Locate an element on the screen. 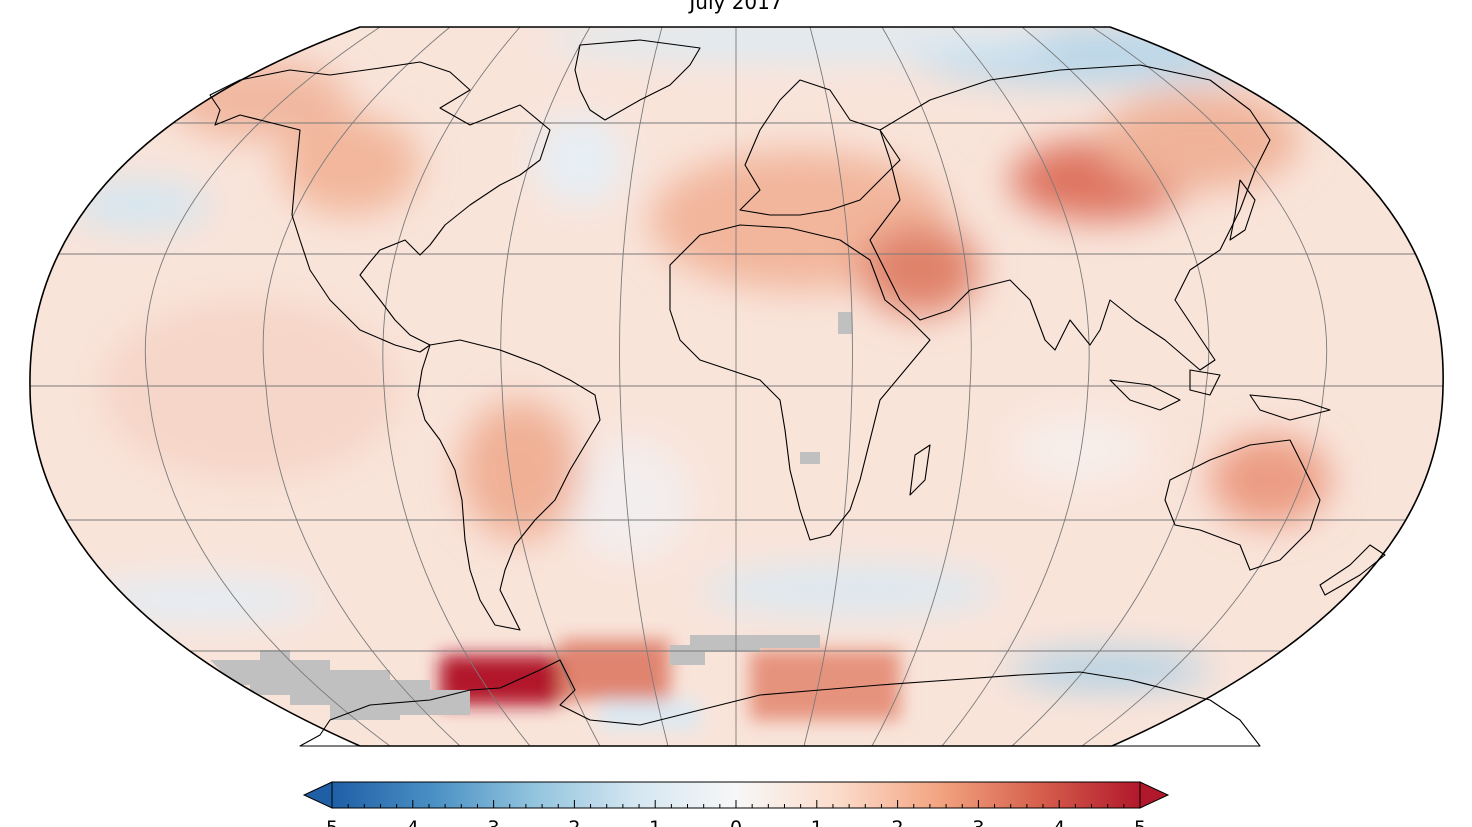  graticule-lon-e60 is located at coordinates (921, 386).